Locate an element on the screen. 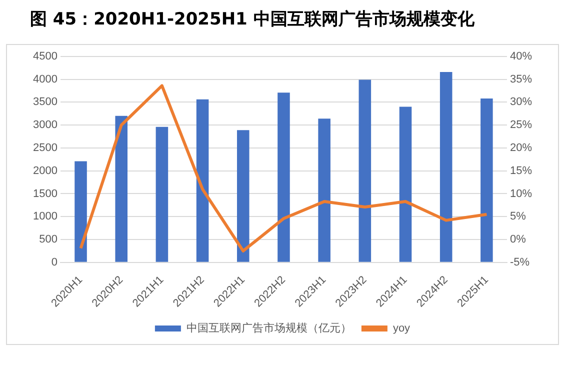  y2-tick-label: 30% is located at coordinates (521, 102).